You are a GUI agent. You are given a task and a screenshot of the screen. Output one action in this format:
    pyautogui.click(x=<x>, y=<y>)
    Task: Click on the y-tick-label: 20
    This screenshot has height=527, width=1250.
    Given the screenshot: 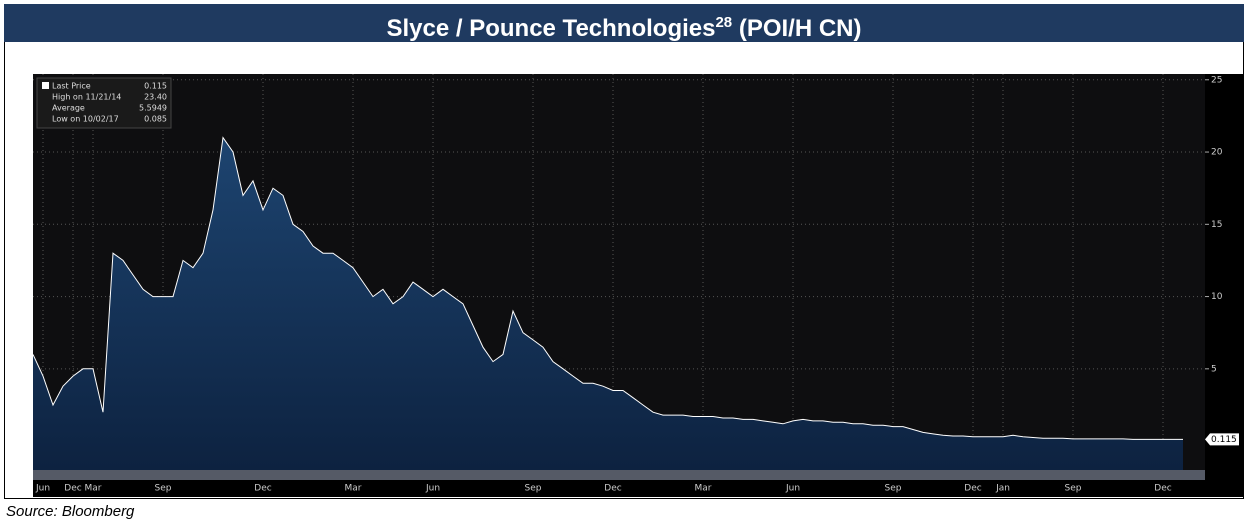 What is the action you would take?
    pyautogui.click(x=1217, y=153)
    